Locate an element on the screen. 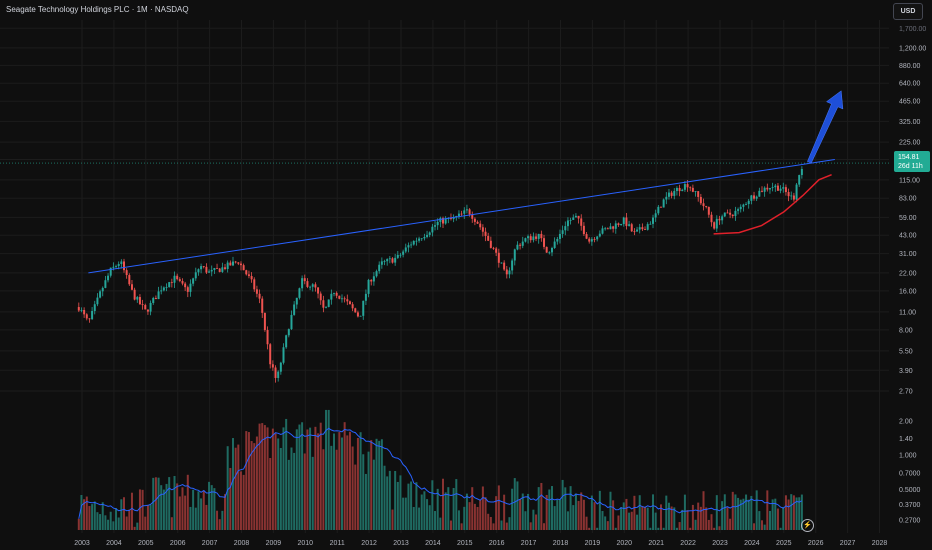 The image size is (932, 550). time-tick-label: 2012 is located at coordinates (369, 543).